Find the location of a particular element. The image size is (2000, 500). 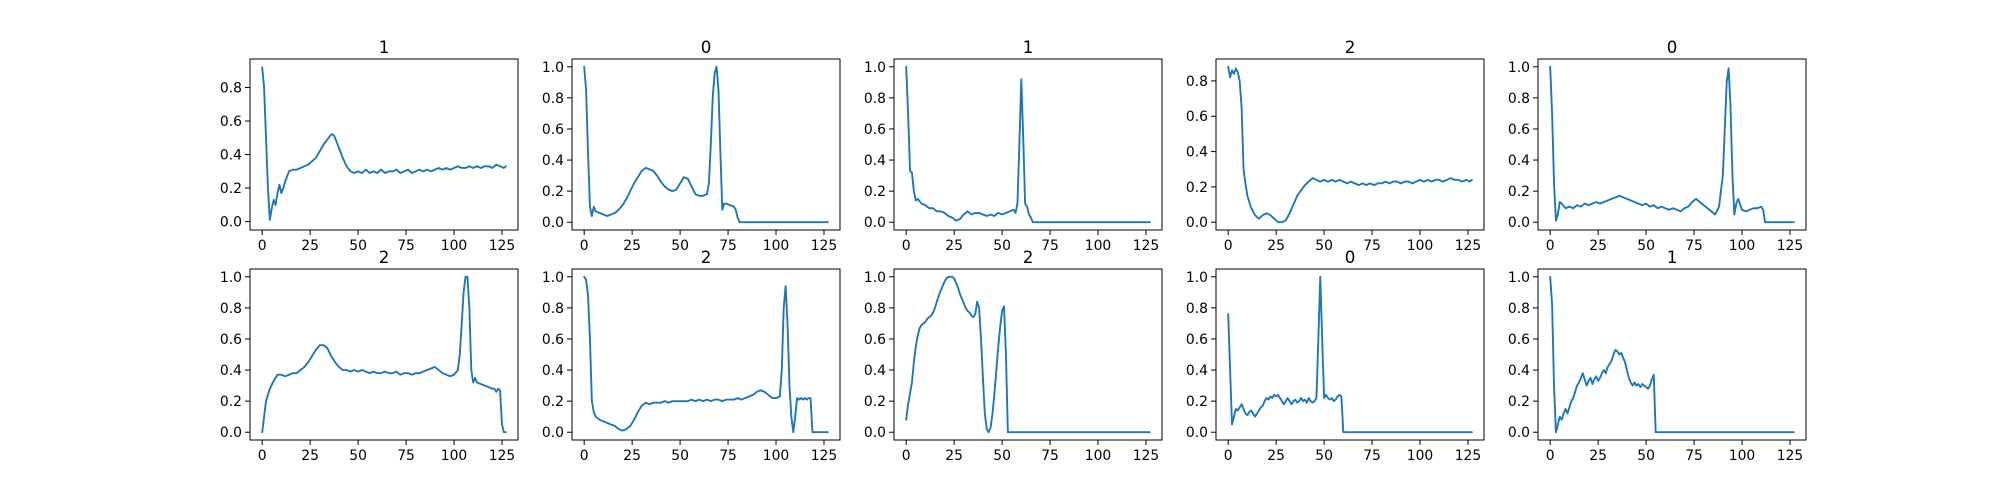

panel-9: 0 25 50 75 100 125 0.0 0.2 0.4 0.6 0.8 1.0 0 is located at coordinates (1335, 355).